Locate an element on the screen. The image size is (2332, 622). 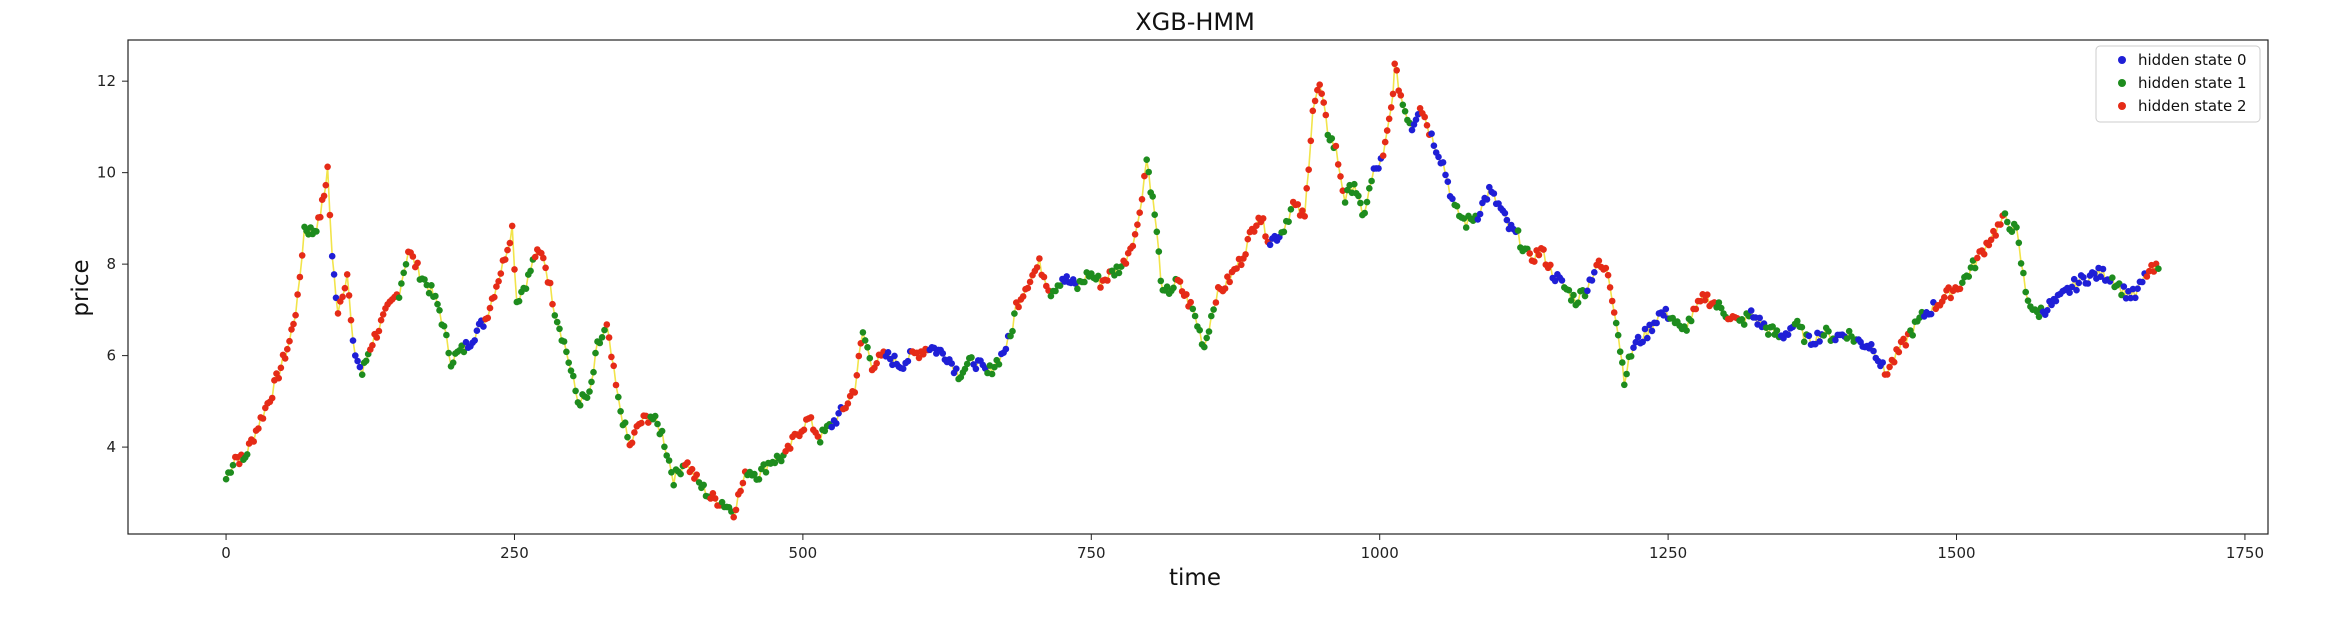
y-tick-label: 10 is located at coordinates (106, 173).